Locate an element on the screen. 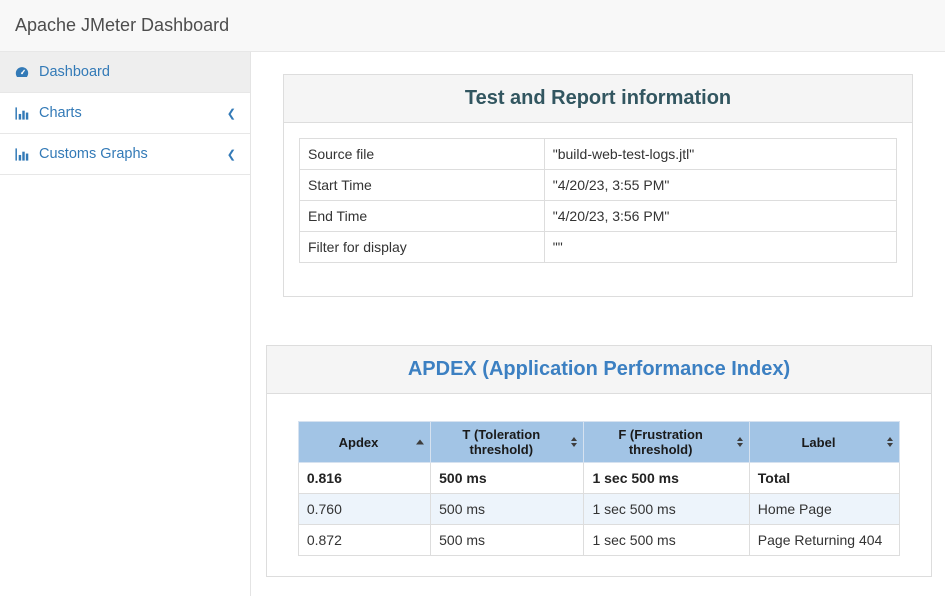  info-value: "4/20/23, 3:55 PM" is located at coordinates (720, 185).